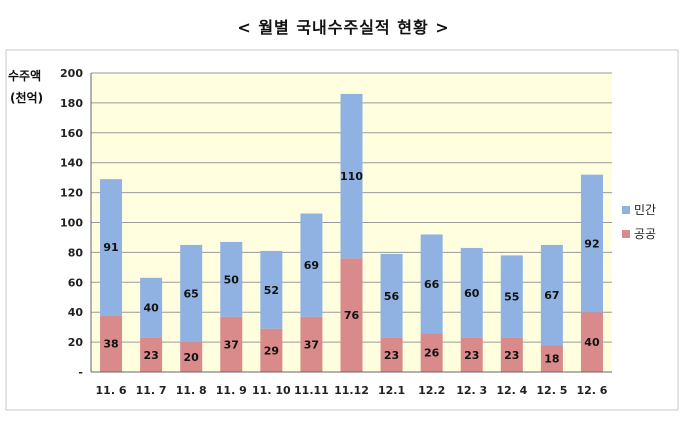 This screenshot has width=687, height=443. Describe the element at coordinates (271, 390) in the screenshot. I see `x-tick-label: 11. 10` at that location.